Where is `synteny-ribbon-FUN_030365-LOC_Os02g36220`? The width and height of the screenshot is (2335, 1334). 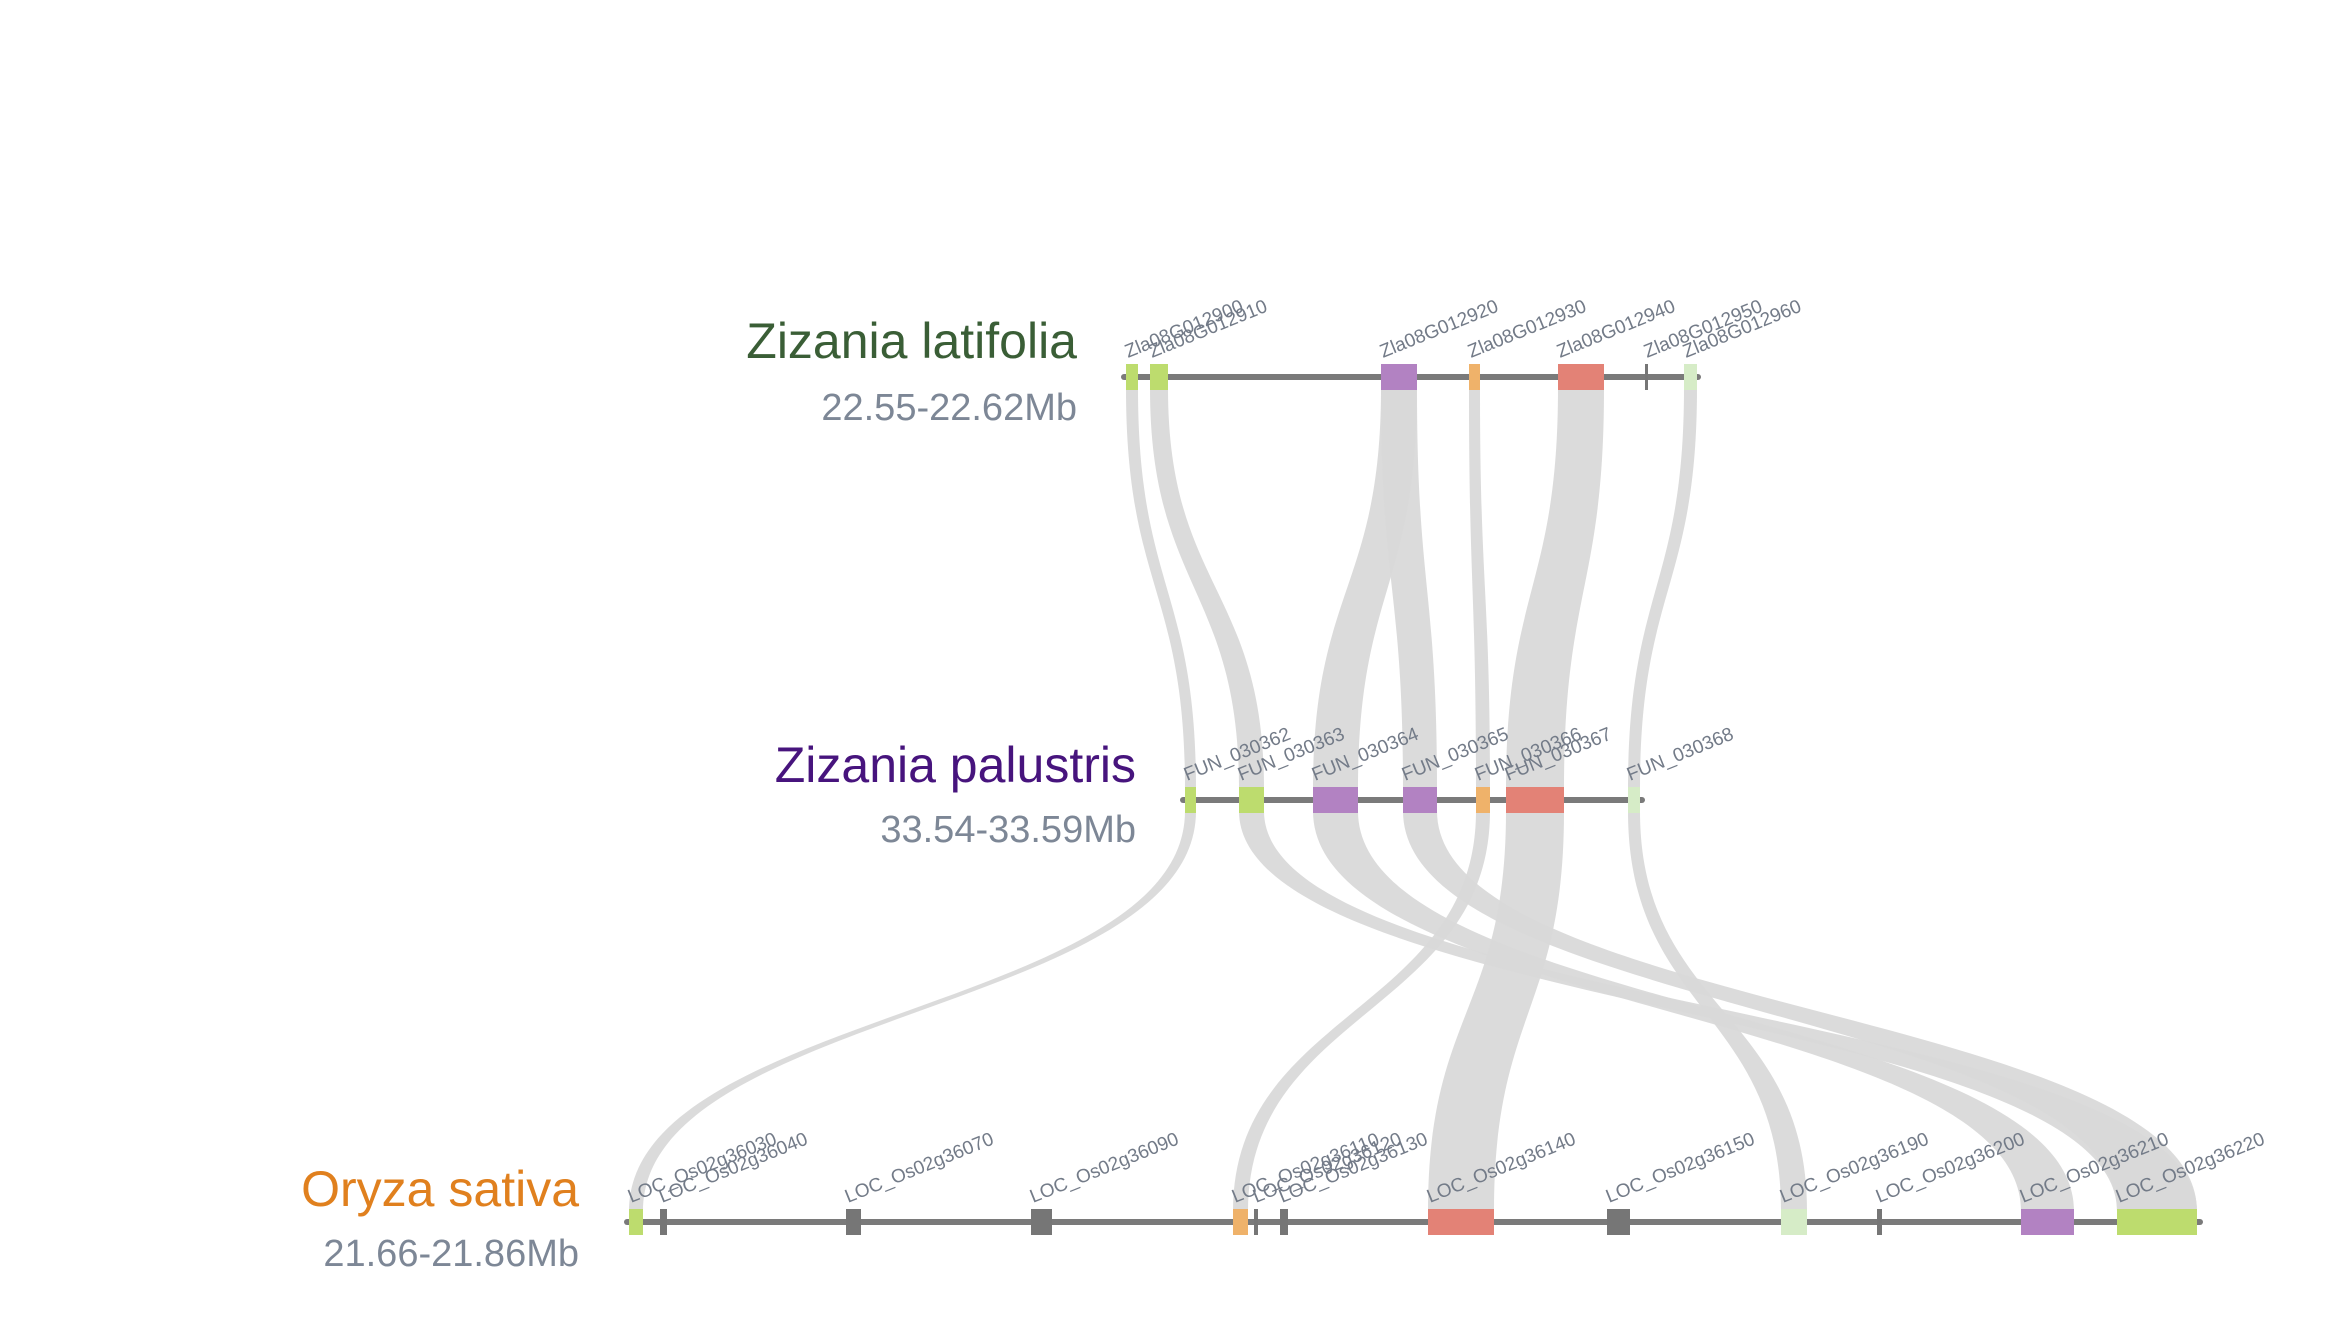 synteny-ribbon-FUN_030365-LOC_Os02g36220 is located at coordinates (1800, 1011).